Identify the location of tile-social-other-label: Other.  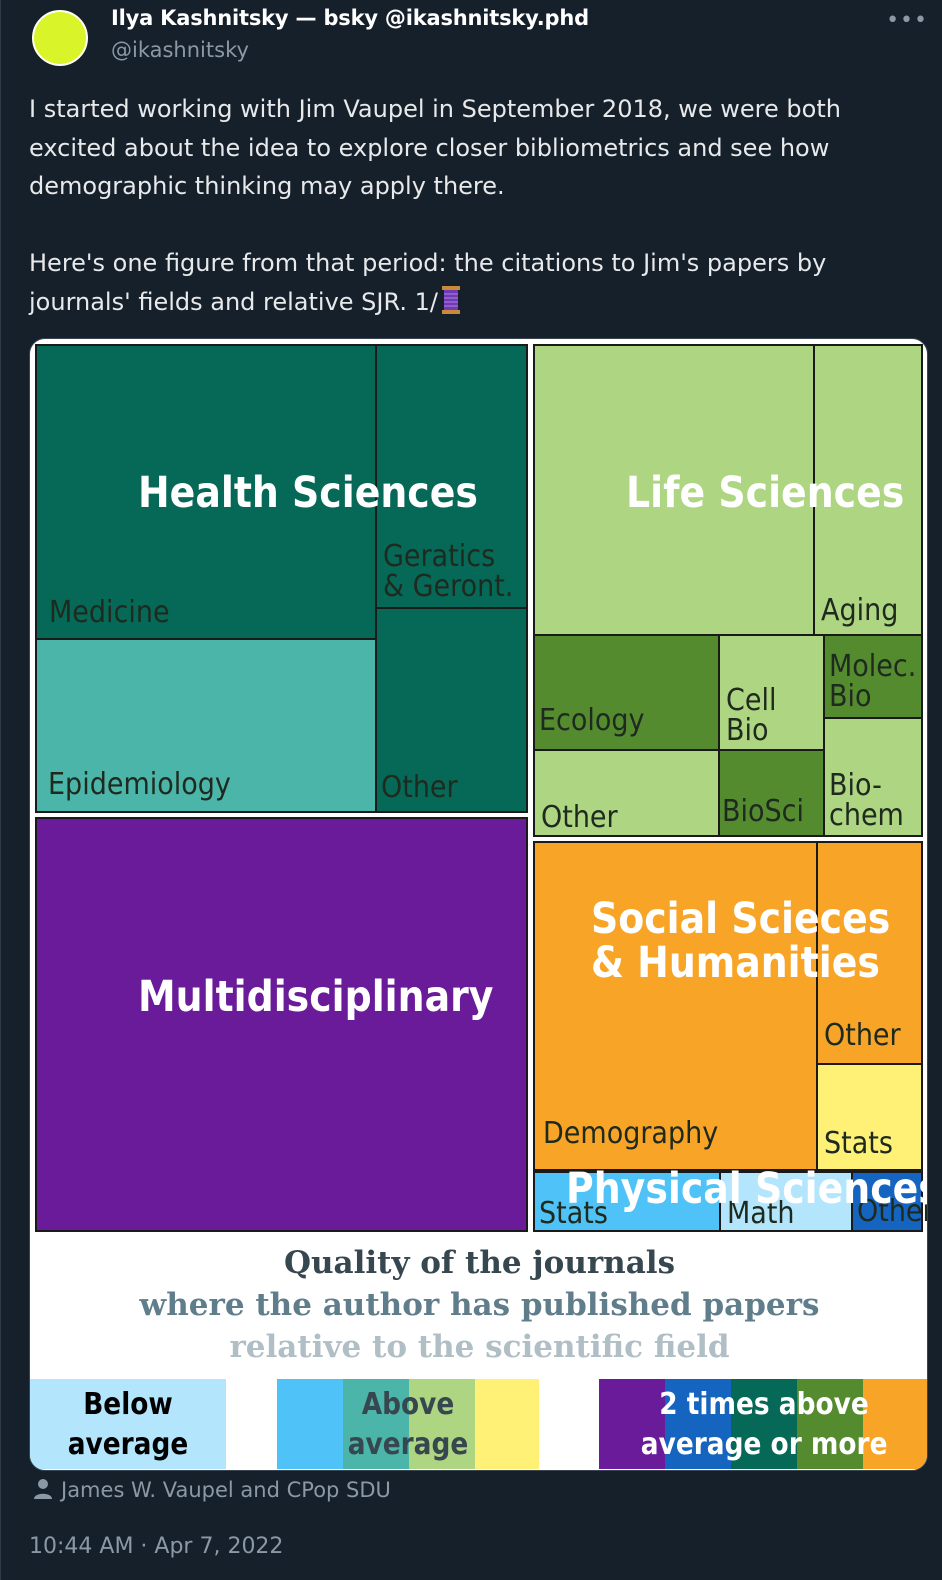
(862, 1035).